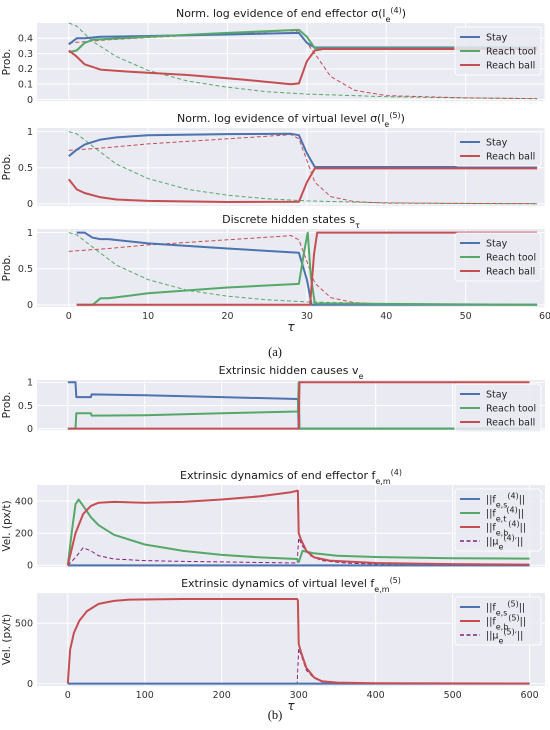 The height and width of the screenshot is (730, 550). Describe the element at coordinates (275, 715) in the screenshot. I see `caption-b: (b)` at that location.